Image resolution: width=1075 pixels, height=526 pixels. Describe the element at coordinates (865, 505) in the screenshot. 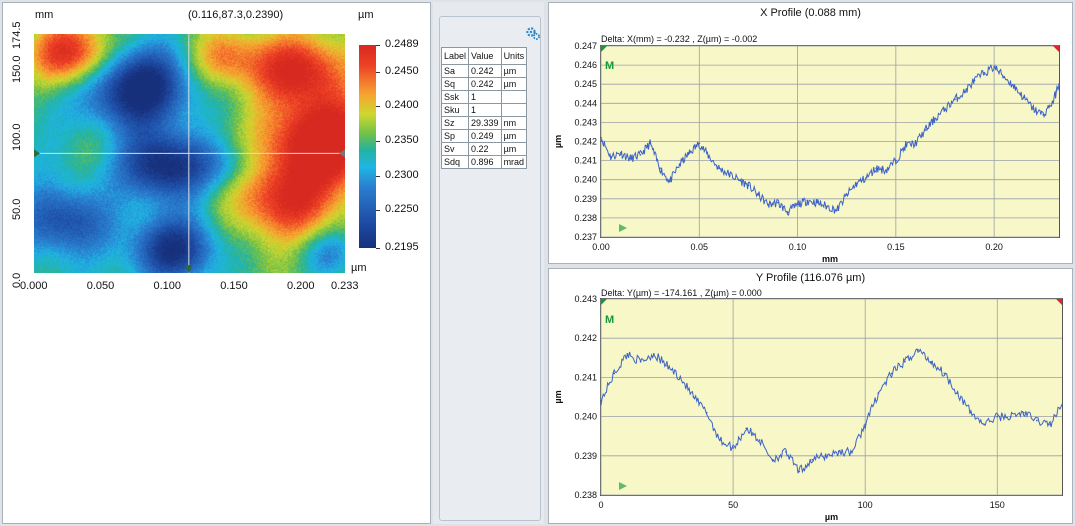

I see `x-tick-label: 100` at that location.